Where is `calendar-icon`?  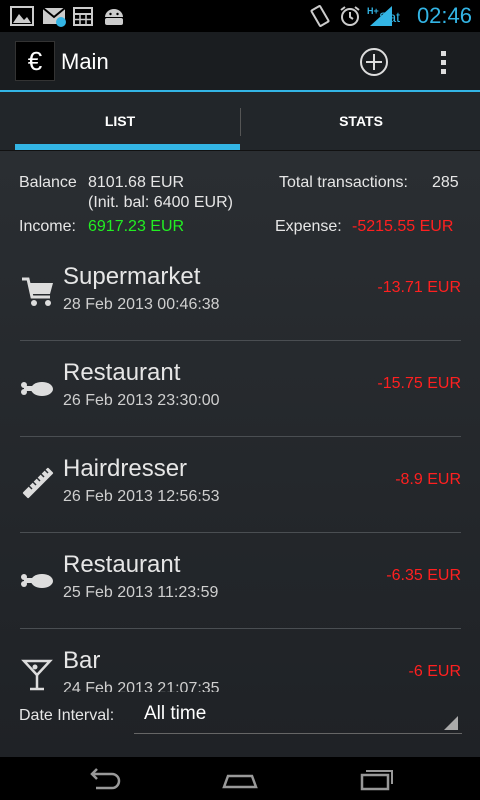 calendar-icon is located at coordinates (83, 16).